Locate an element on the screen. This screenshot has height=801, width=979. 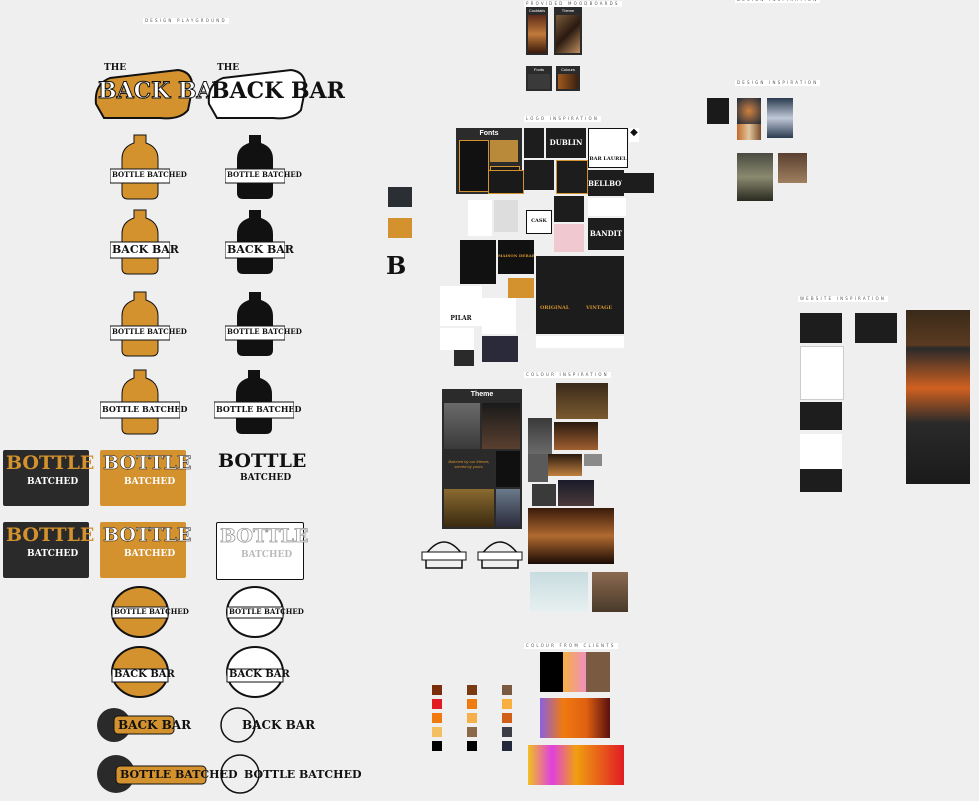
shaker-logo-black-1: BOTTLE BATCHED is located at coordinates (263, 168).